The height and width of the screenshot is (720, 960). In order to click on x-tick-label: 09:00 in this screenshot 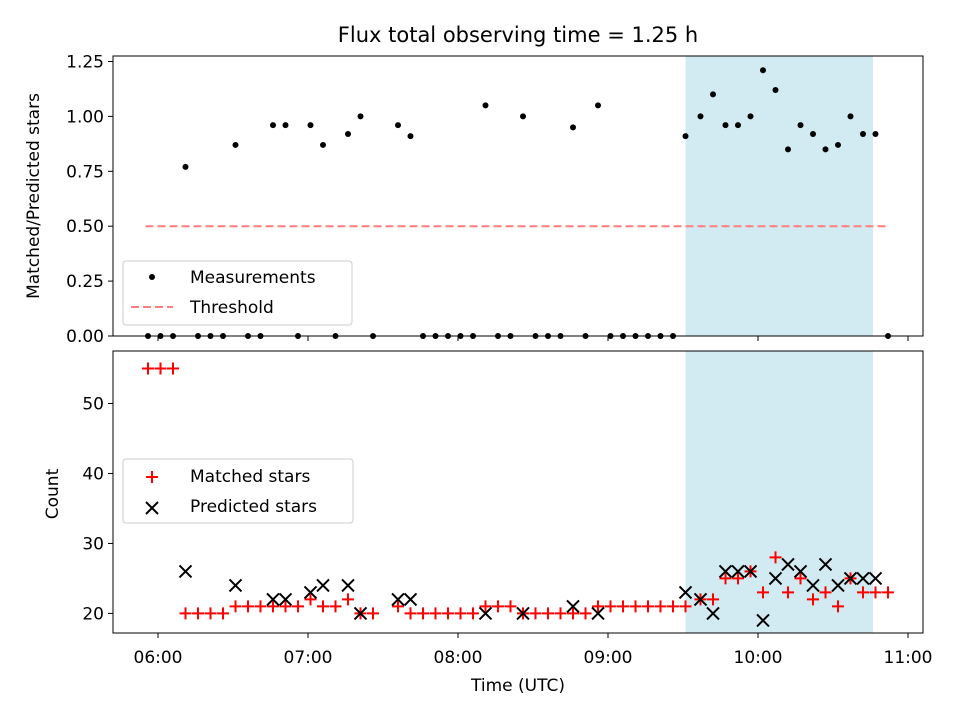, I will do `click(608, 658)`.